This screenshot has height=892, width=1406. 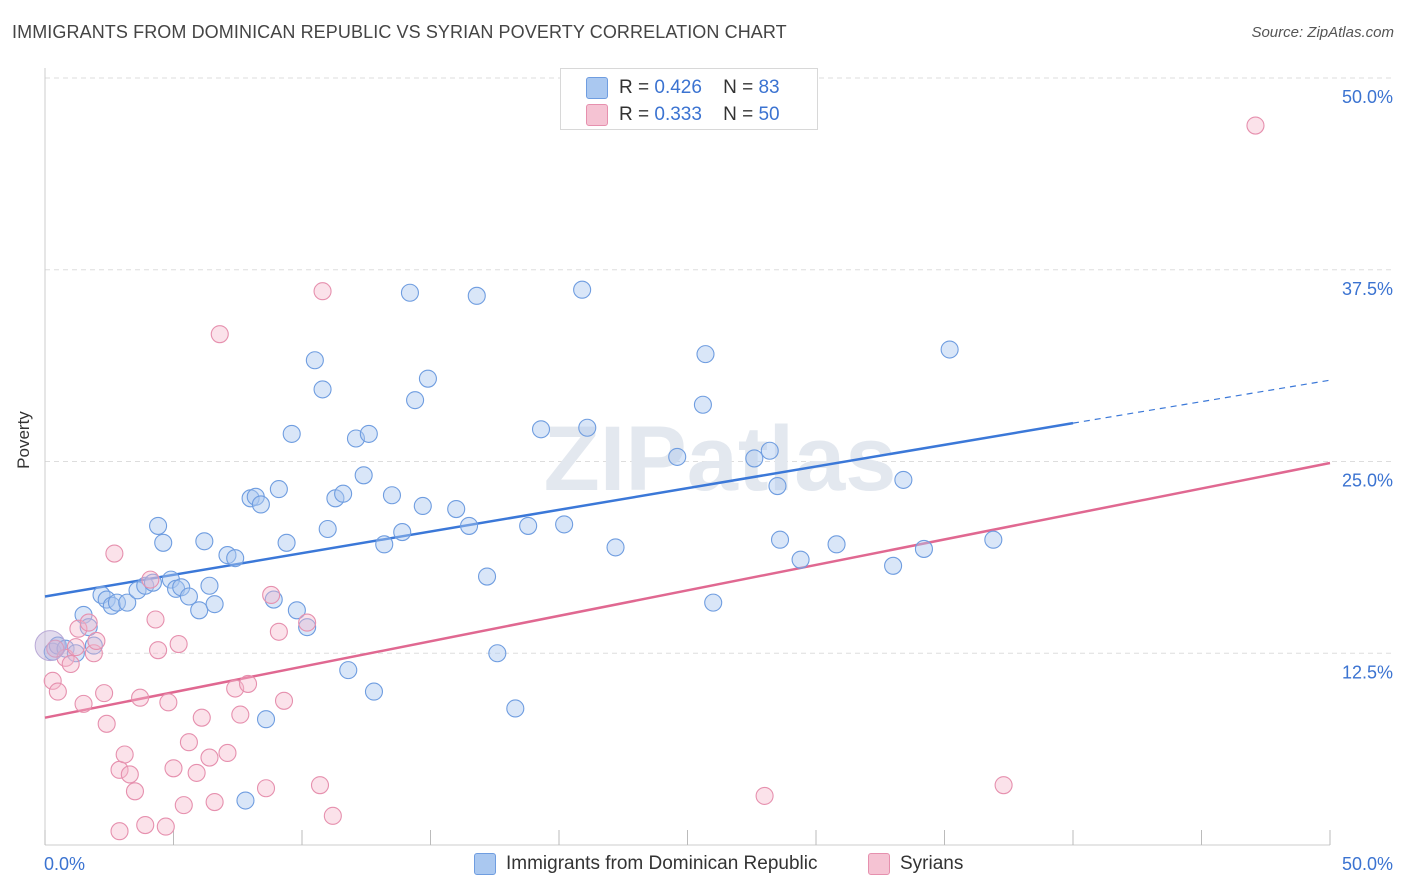 What do you see at coordinates (1367, 481) in the screenshot?
I see `y-tick-label: 25.0%` at bounding box center [1367, 481].